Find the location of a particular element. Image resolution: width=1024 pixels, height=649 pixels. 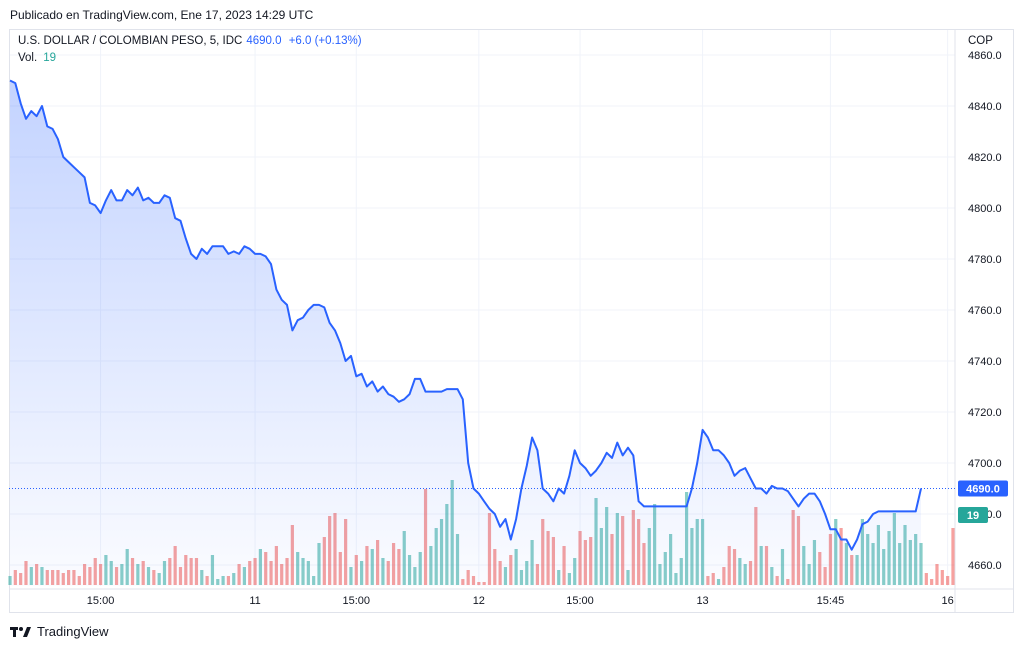

y-tick-label: 4840.0 is located at coordinates (985, 107).